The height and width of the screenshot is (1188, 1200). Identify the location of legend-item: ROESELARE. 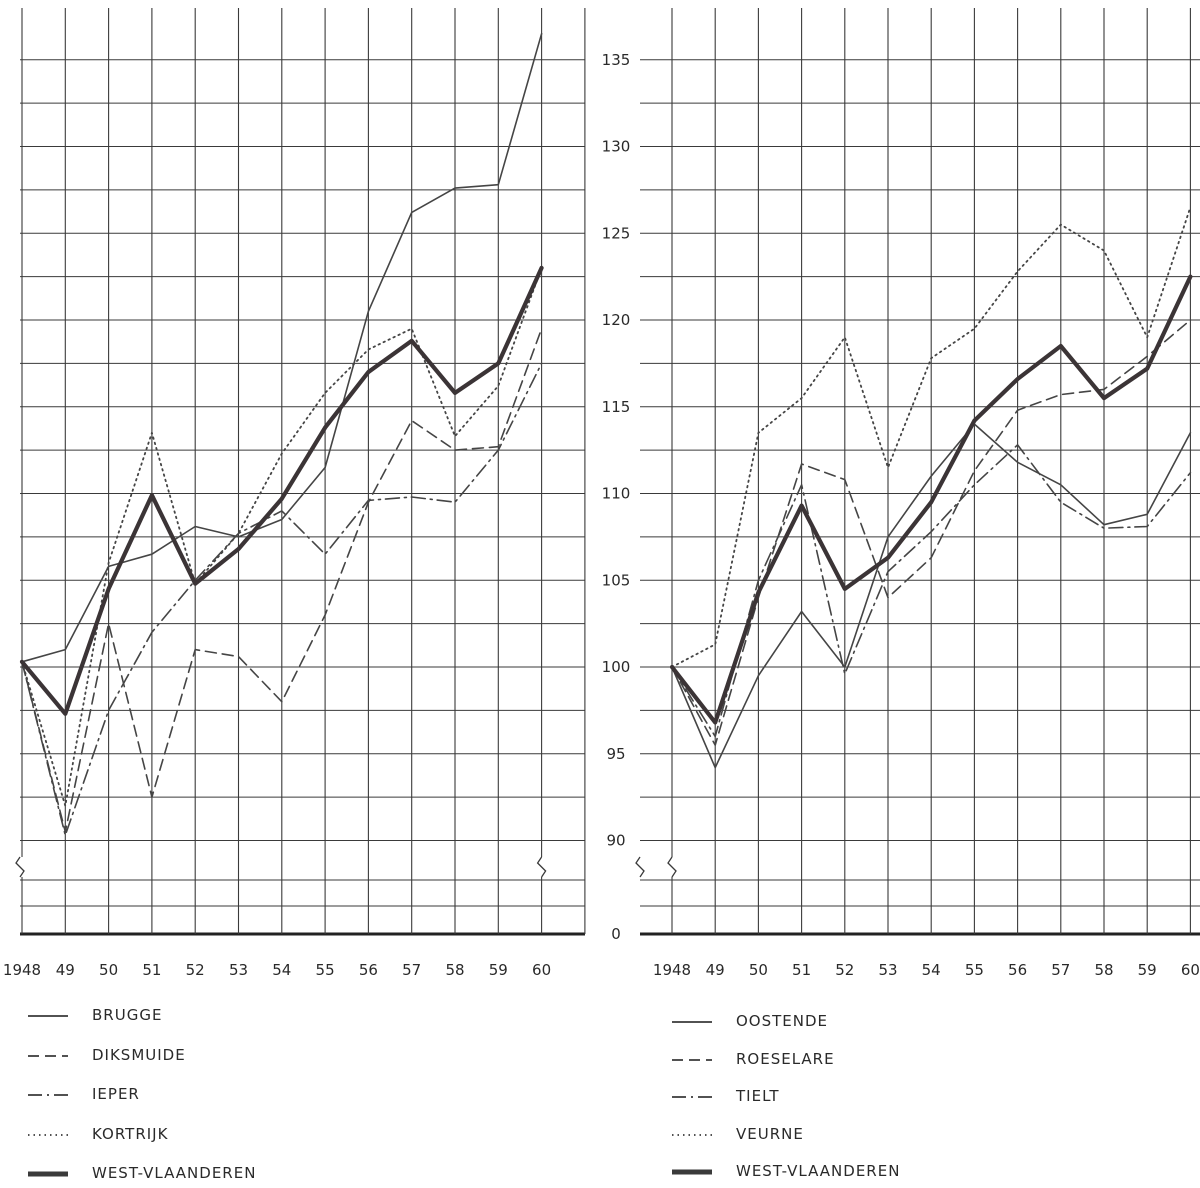
(818, 1062).